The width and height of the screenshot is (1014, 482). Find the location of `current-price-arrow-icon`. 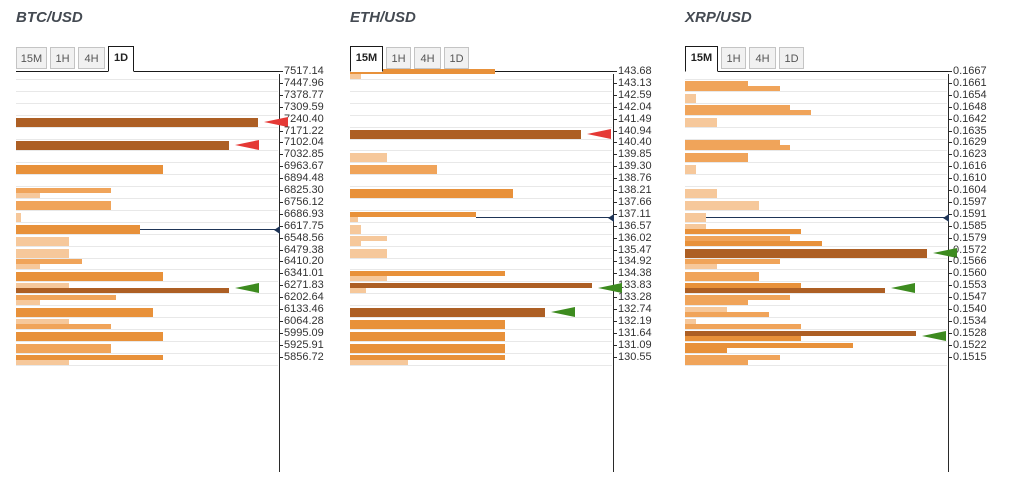

current-price-arrow-icon is located at coordinates (946, 217).